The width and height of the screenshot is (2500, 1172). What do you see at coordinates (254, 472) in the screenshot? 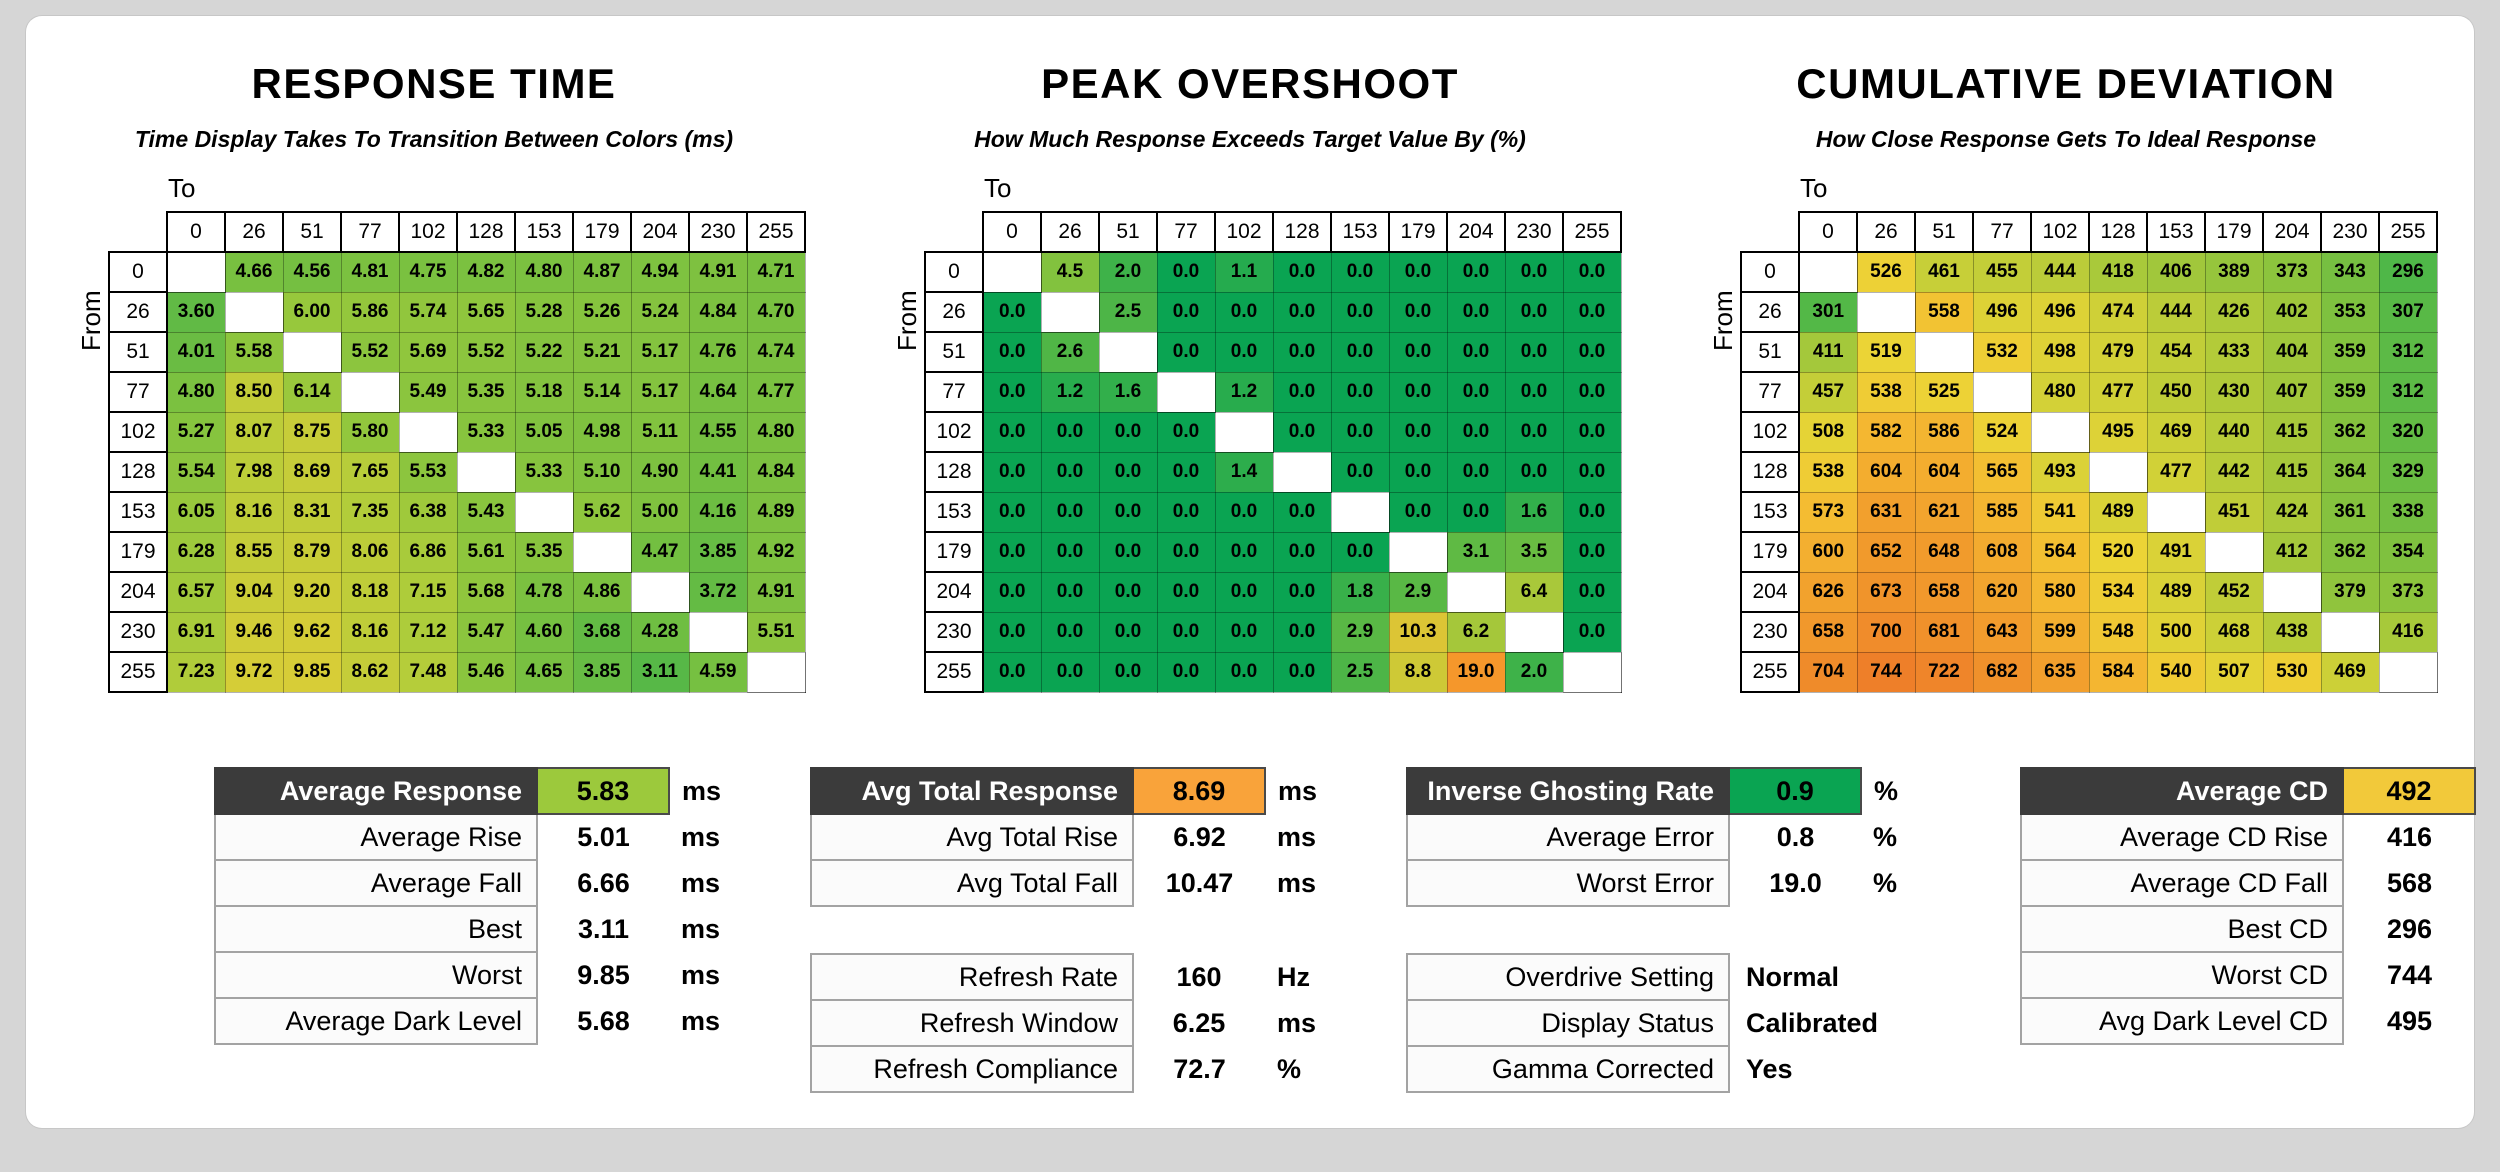
I see `heatmap-cell: 7.98` at bounding box center [254, 472].